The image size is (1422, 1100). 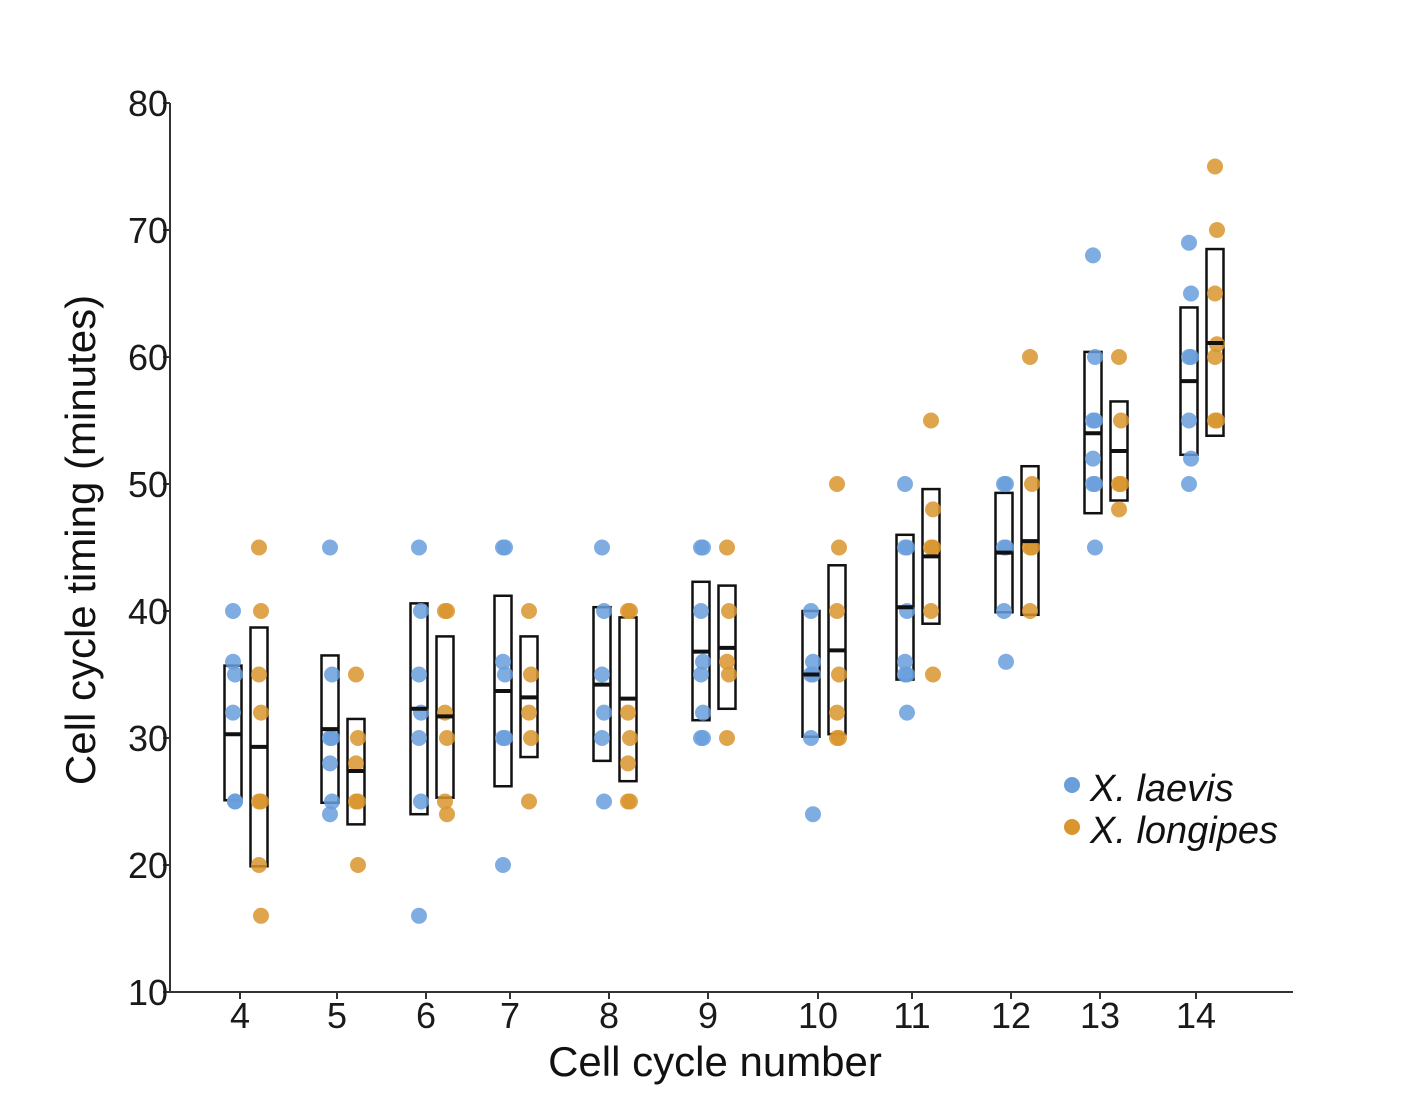 What do you see at coordinates (337, 1015) in the screenshot?
I see `x-tick-label: 5` at bounding box center [337, 1015].